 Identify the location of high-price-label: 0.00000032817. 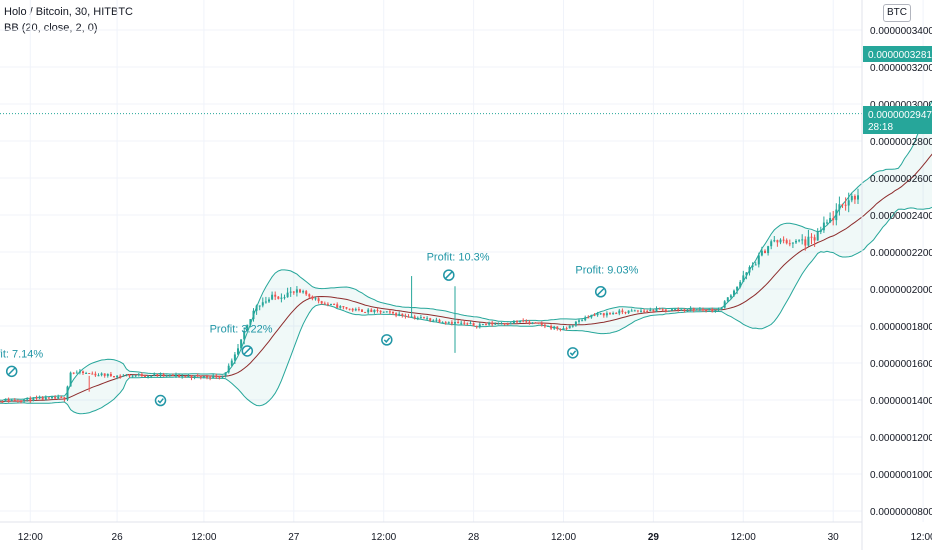
(900, 55).